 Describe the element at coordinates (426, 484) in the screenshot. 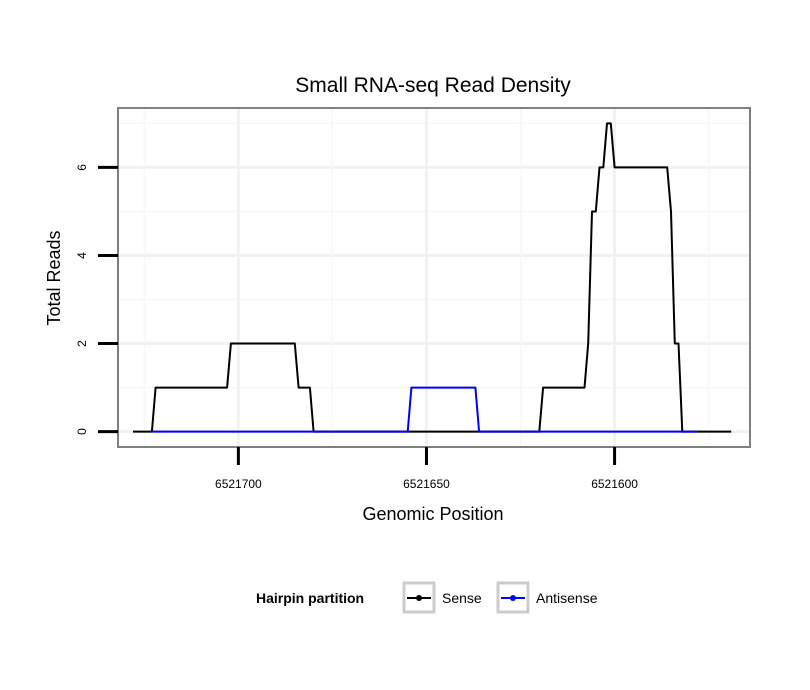

I see `x-tick-label: 6521650` at that location.